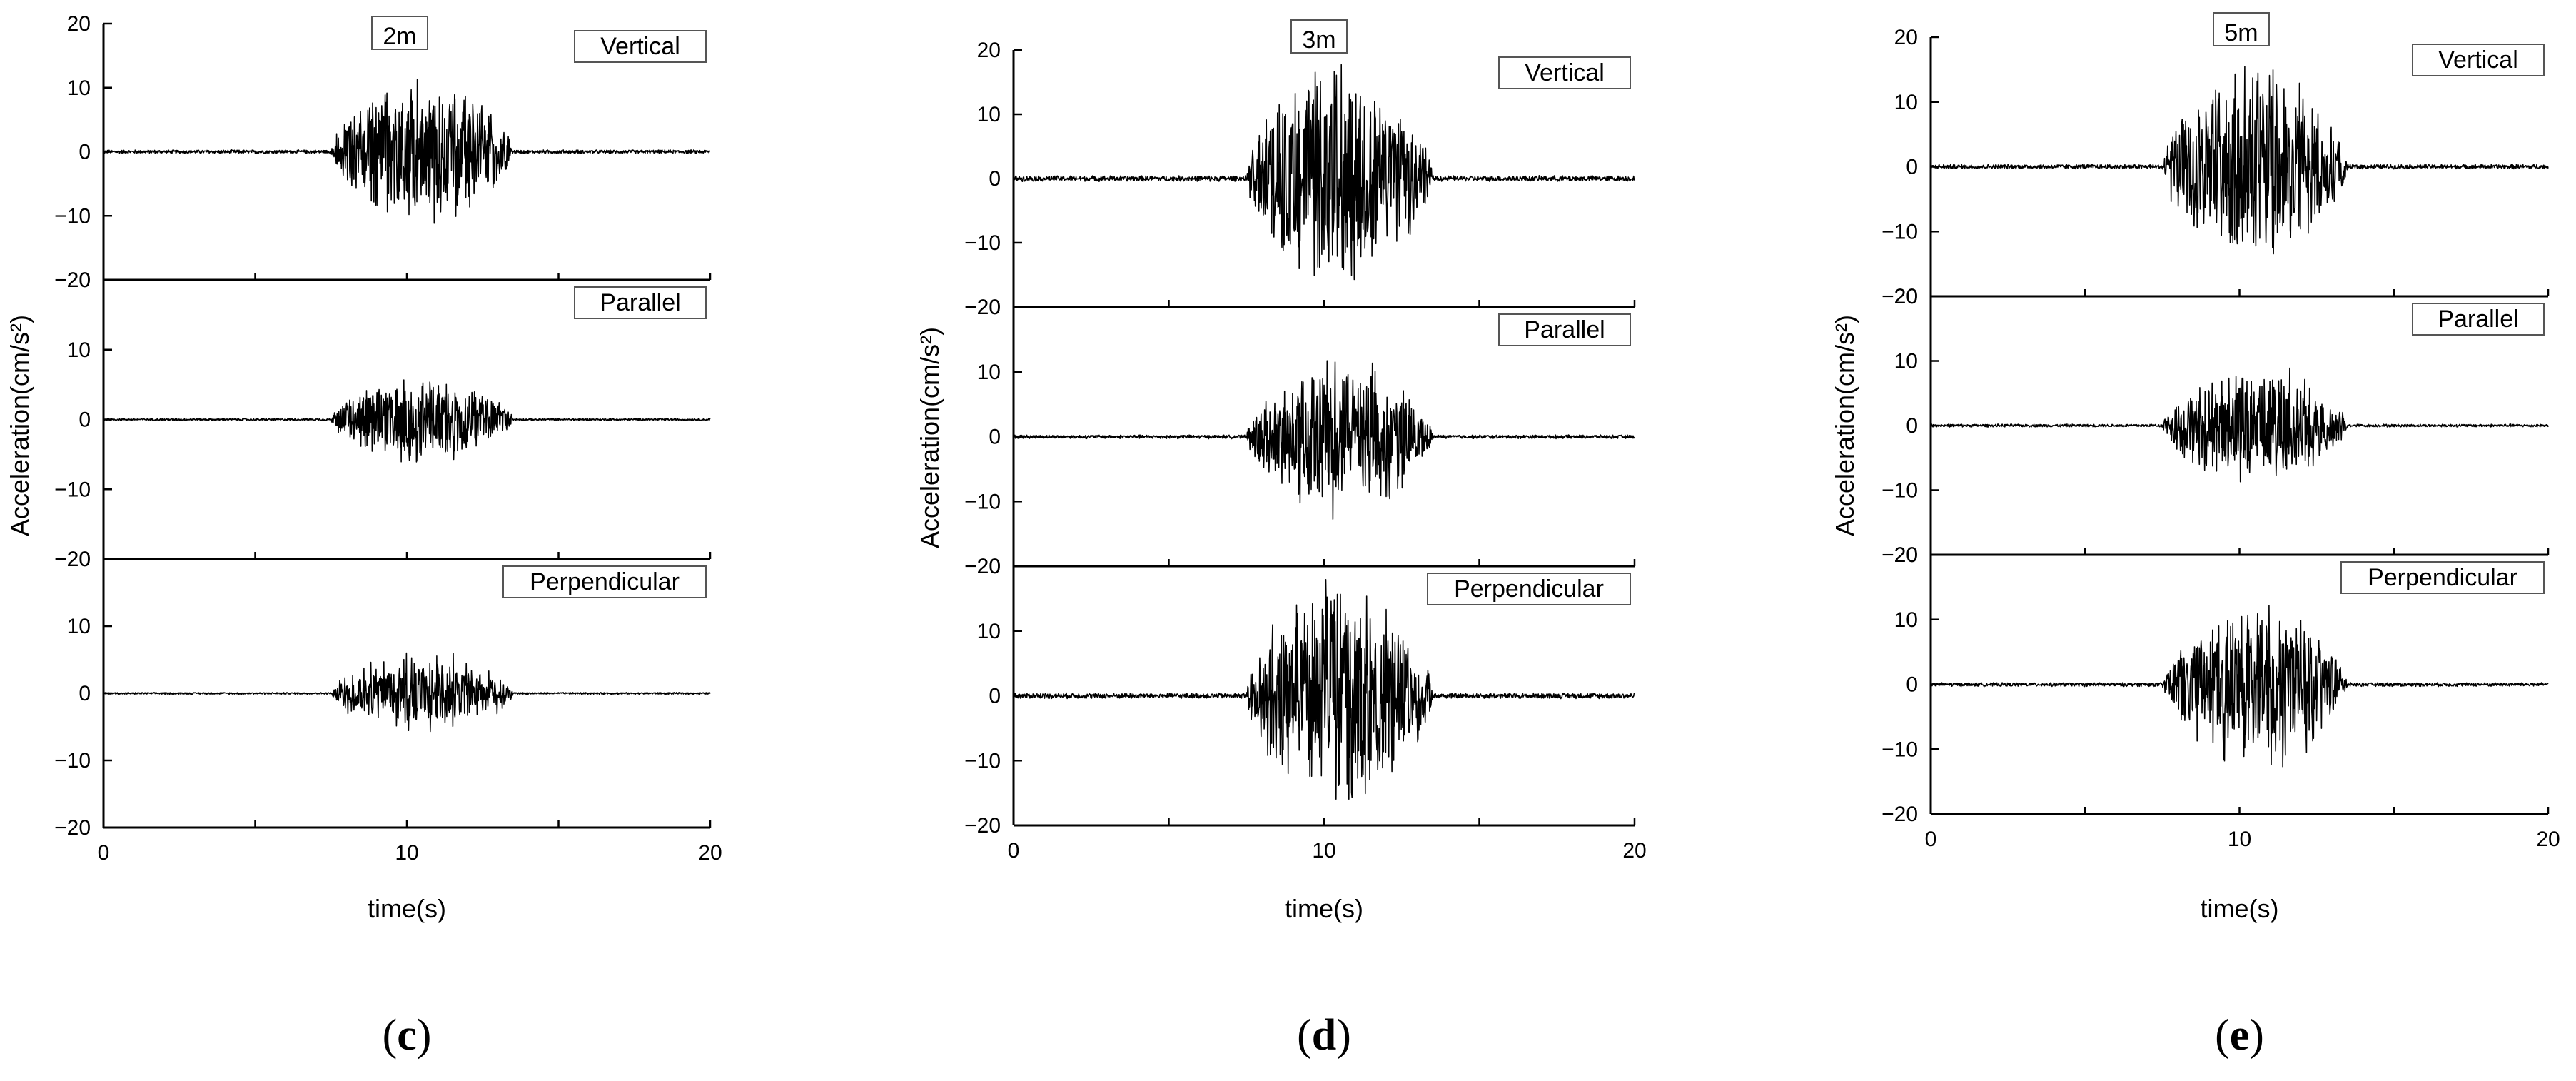 Image resolution: width=2576 pixels, height=1081 pixels. I want to click on panel-caption: (c), so click(407, 1035).